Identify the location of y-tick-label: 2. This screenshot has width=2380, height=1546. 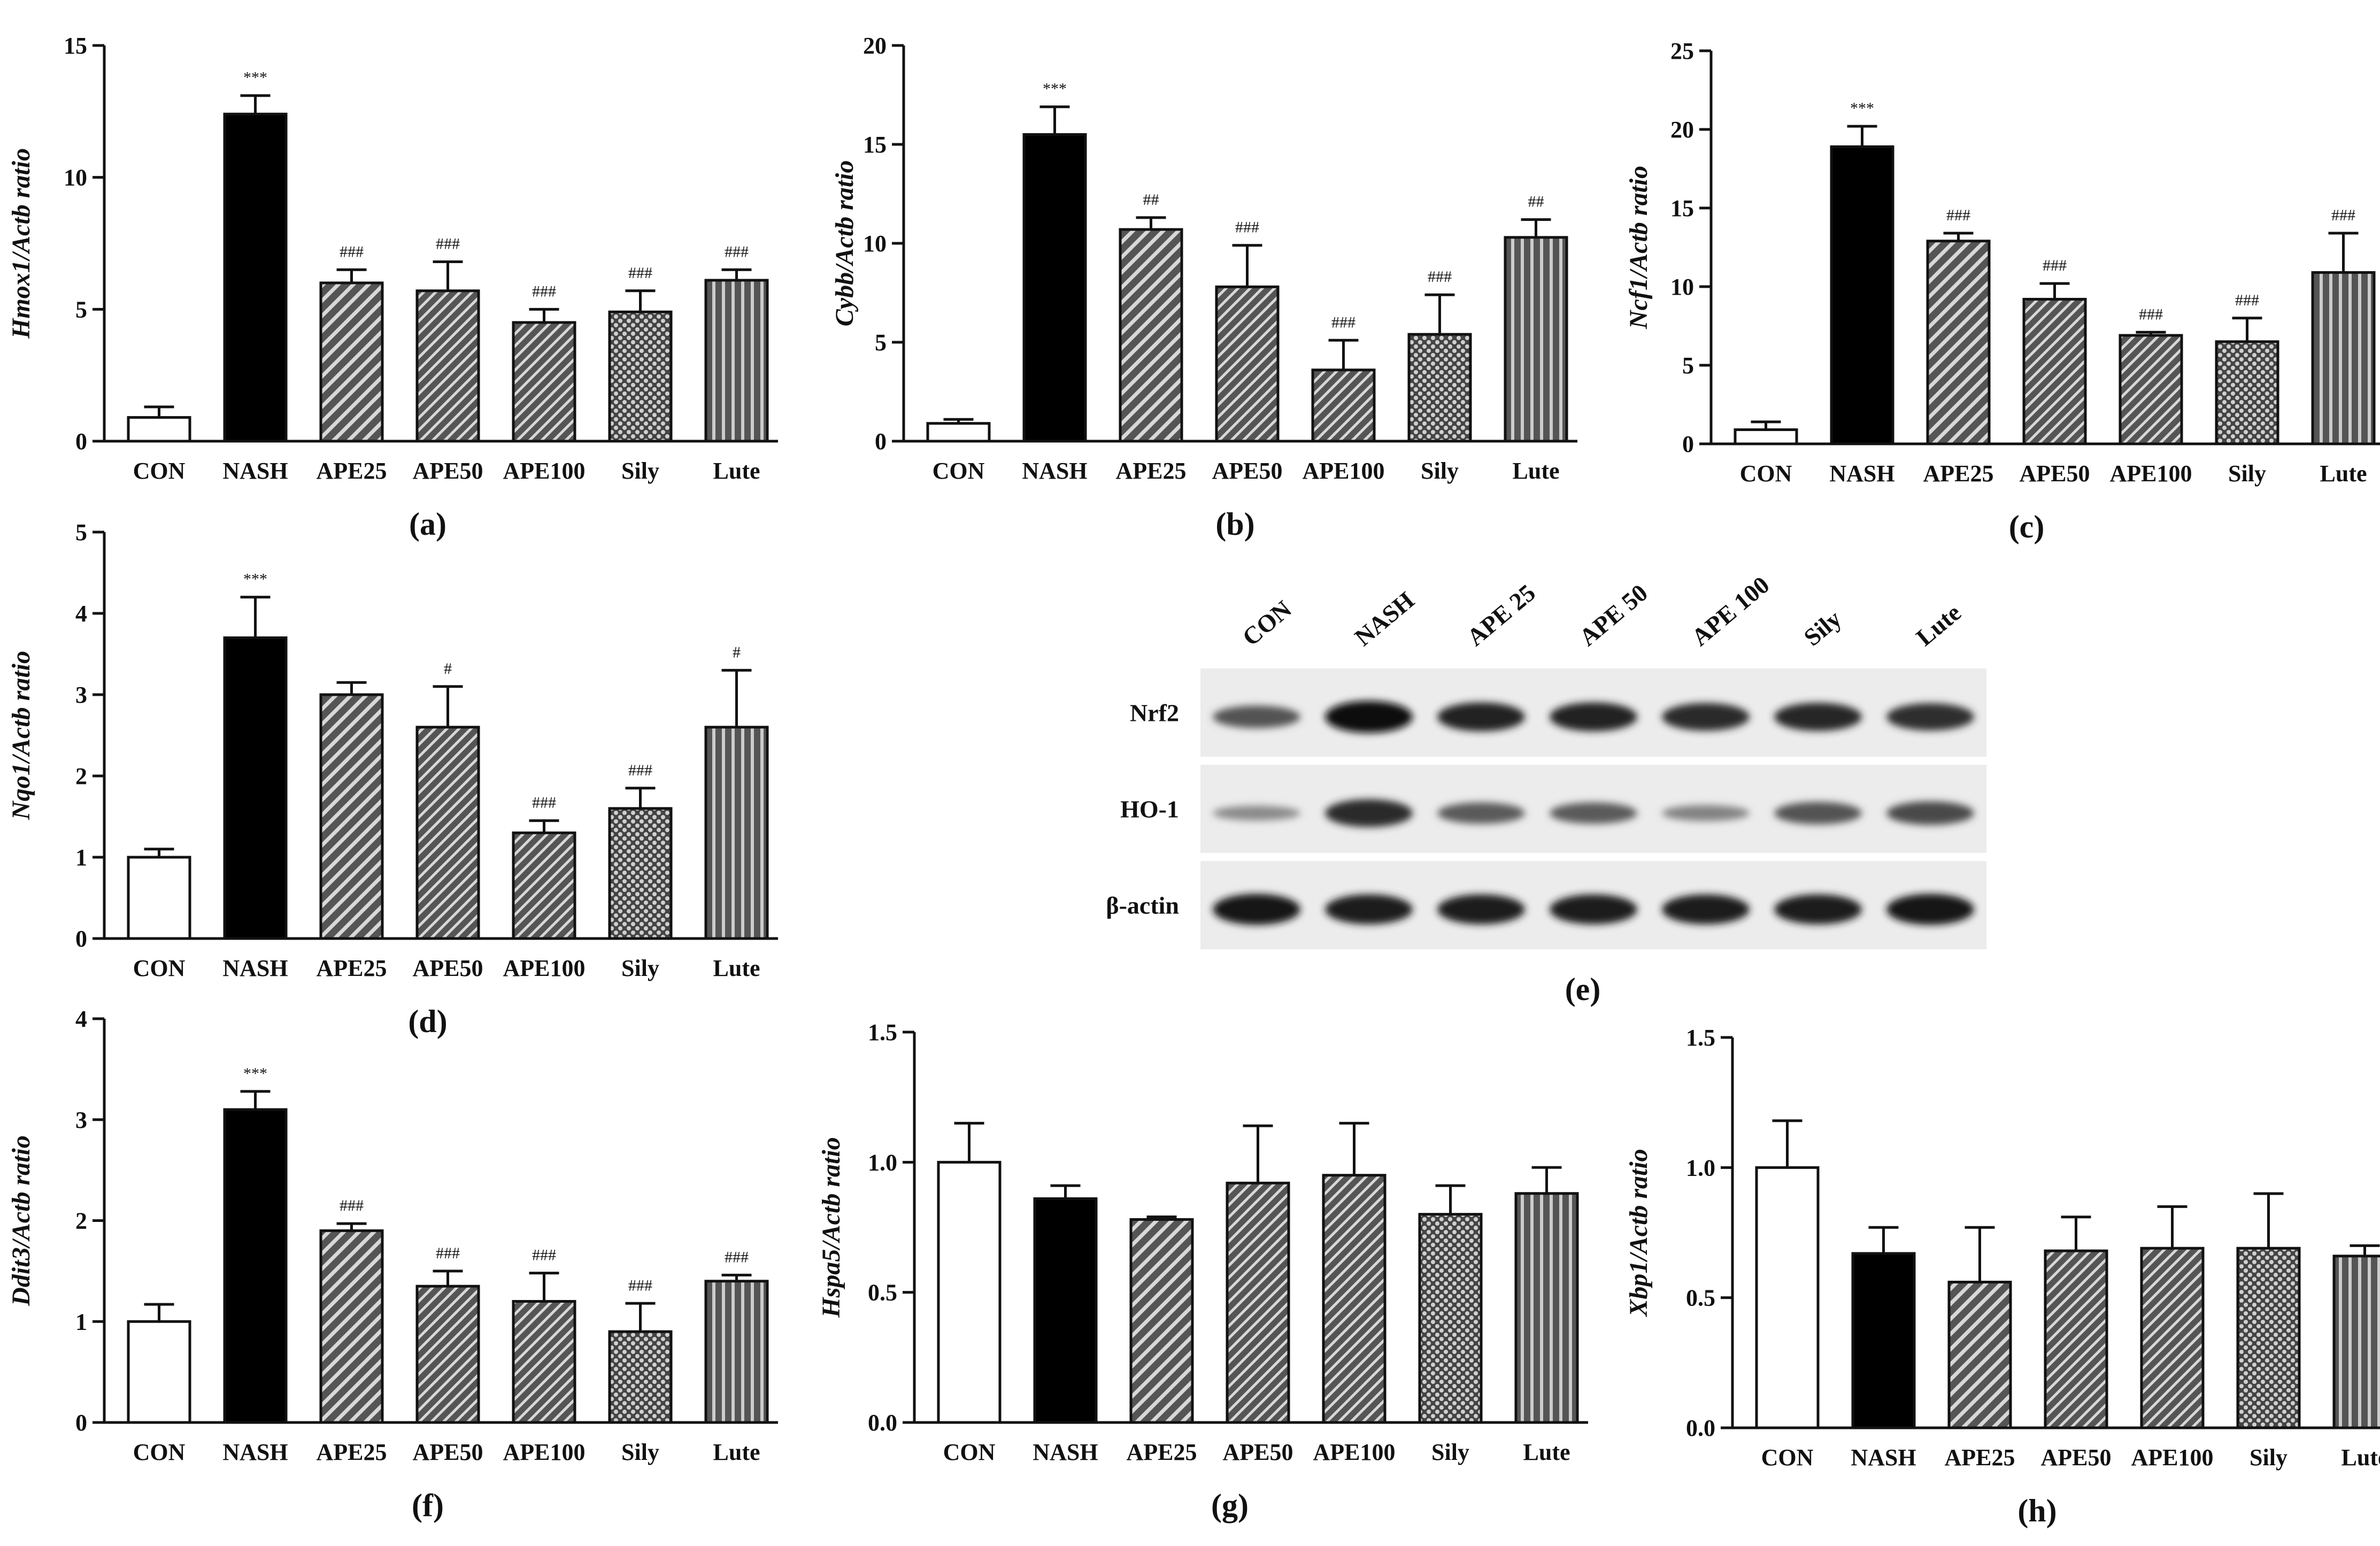
(81, 1221).